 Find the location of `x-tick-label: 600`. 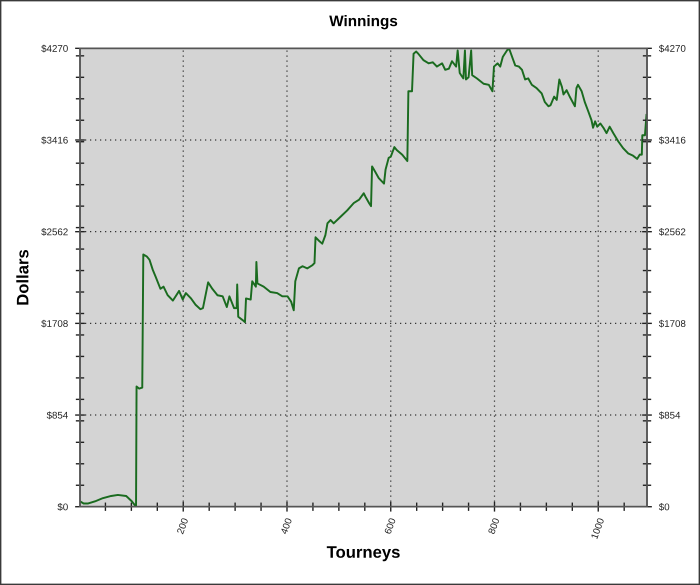

x-tick-label: 600 is located at coordinates (390, 526).